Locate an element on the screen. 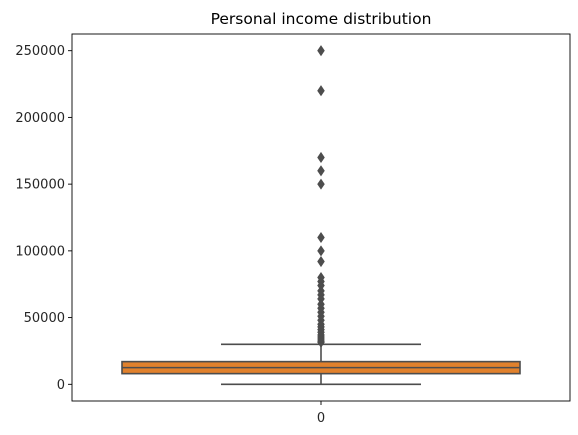 The image size is (578, 435). y-tick-label: 200000 is located at coordinates (40, 118).